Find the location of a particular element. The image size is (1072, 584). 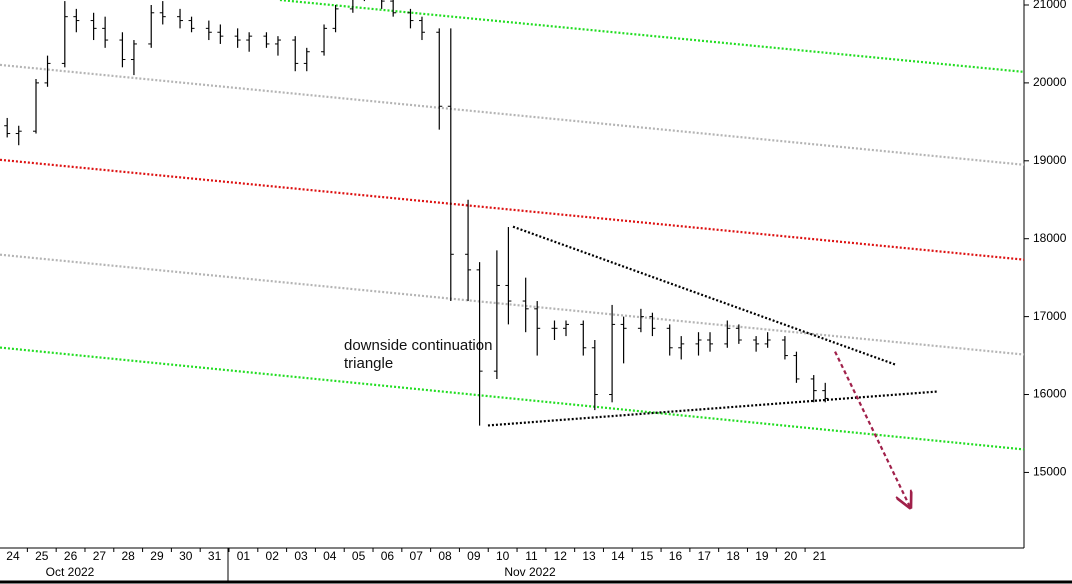

x-tick-label: 02 is located at coordinates (273, 556).